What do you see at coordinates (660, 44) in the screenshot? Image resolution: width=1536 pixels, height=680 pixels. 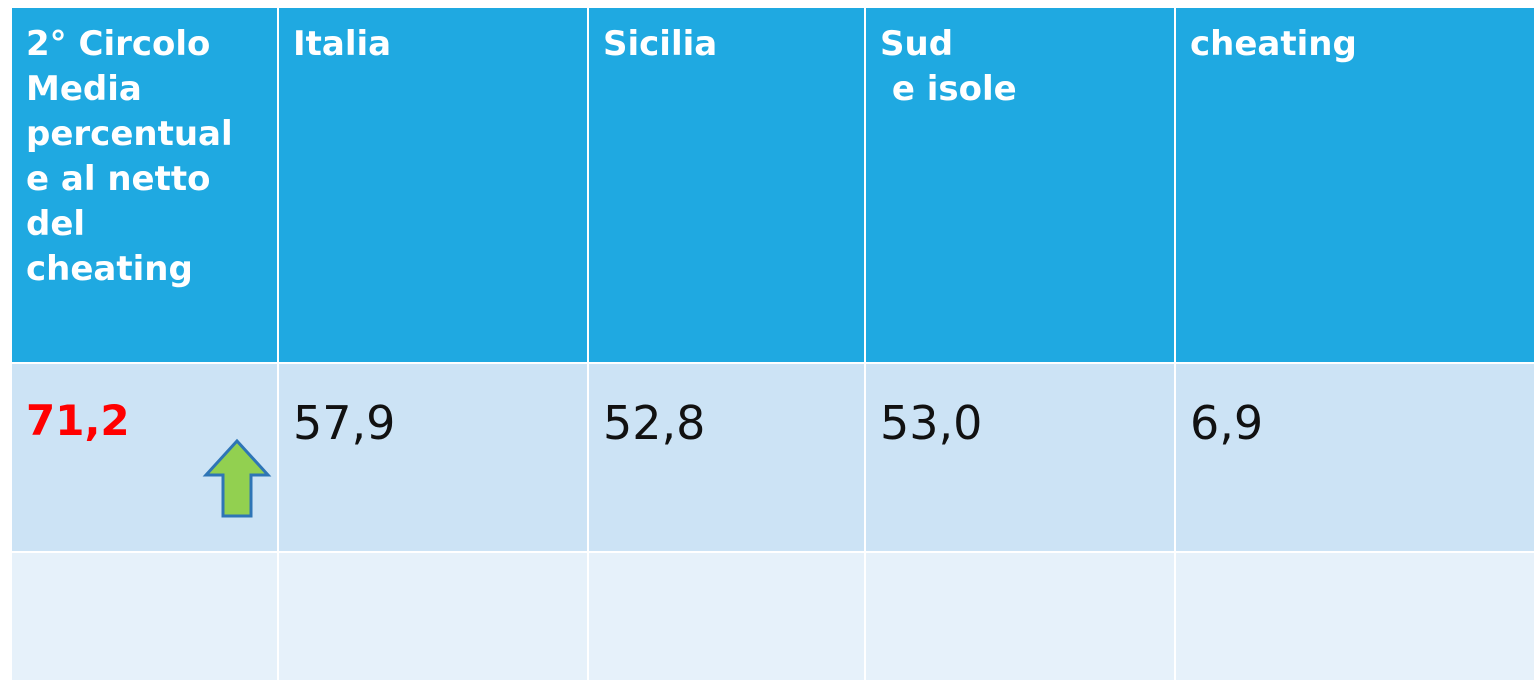 I see `header-text: Sicilia` at bounding box center [660, 44].